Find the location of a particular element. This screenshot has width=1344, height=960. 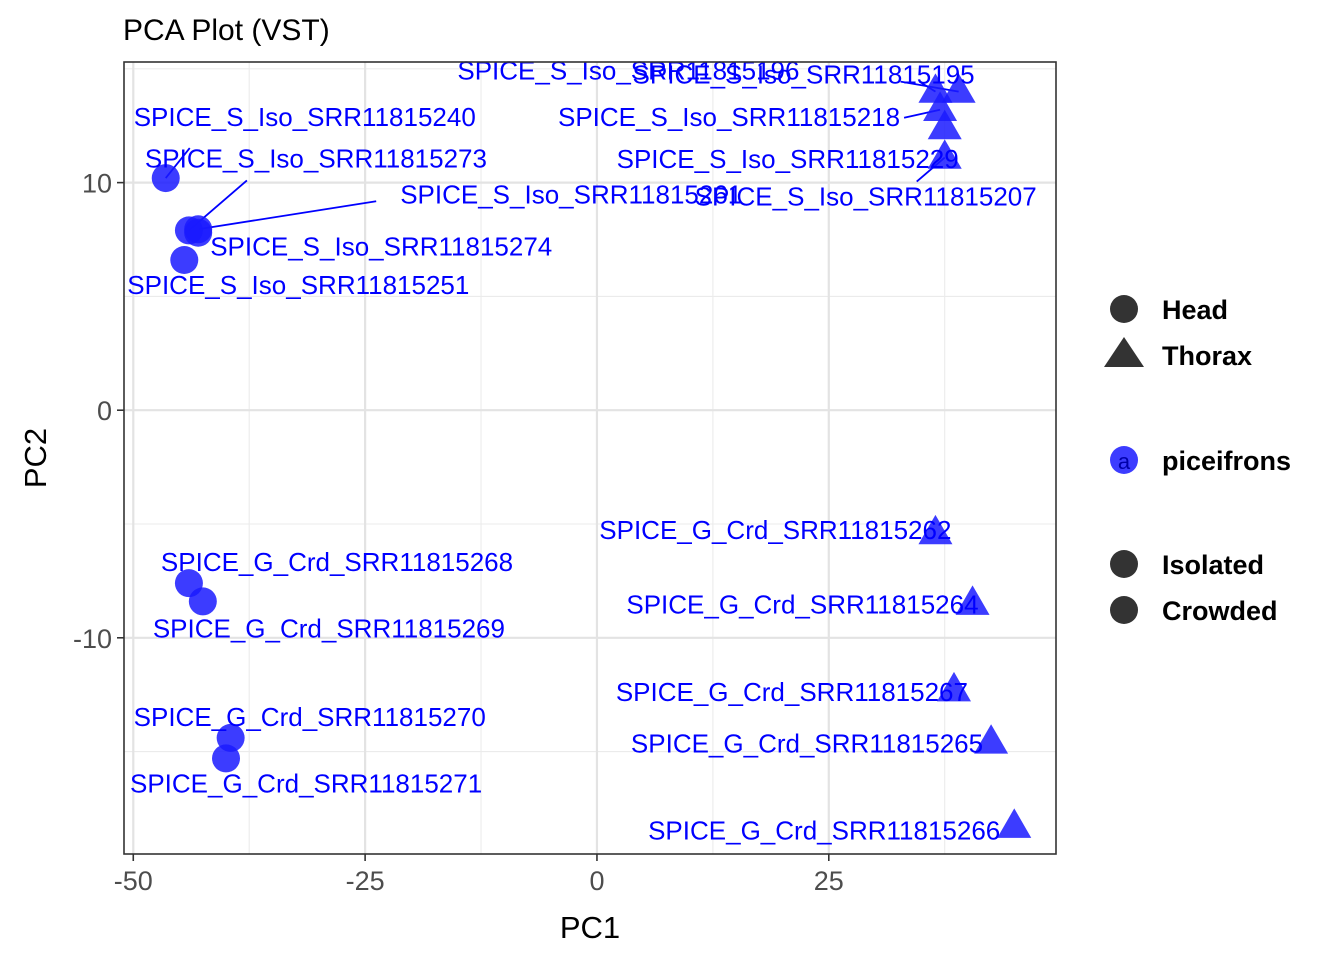

x-axis: -50 -25 0 25 is located at coordinates (479, 875).